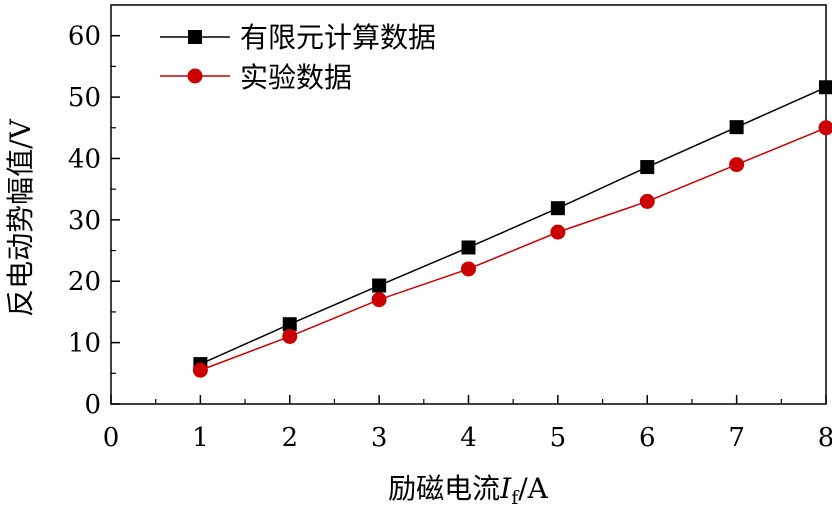 Image resolution: width=832 pixels, height=509 pixels. I want to click on y-tick-label: 50, so click(84, 98).